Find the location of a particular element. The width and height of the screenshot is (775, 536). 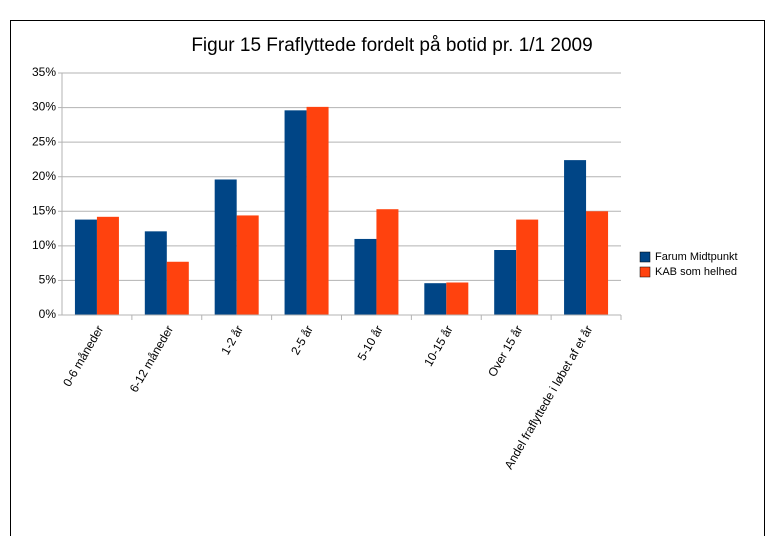

y-tick-label: 20% is located at coordinates (44, 176).